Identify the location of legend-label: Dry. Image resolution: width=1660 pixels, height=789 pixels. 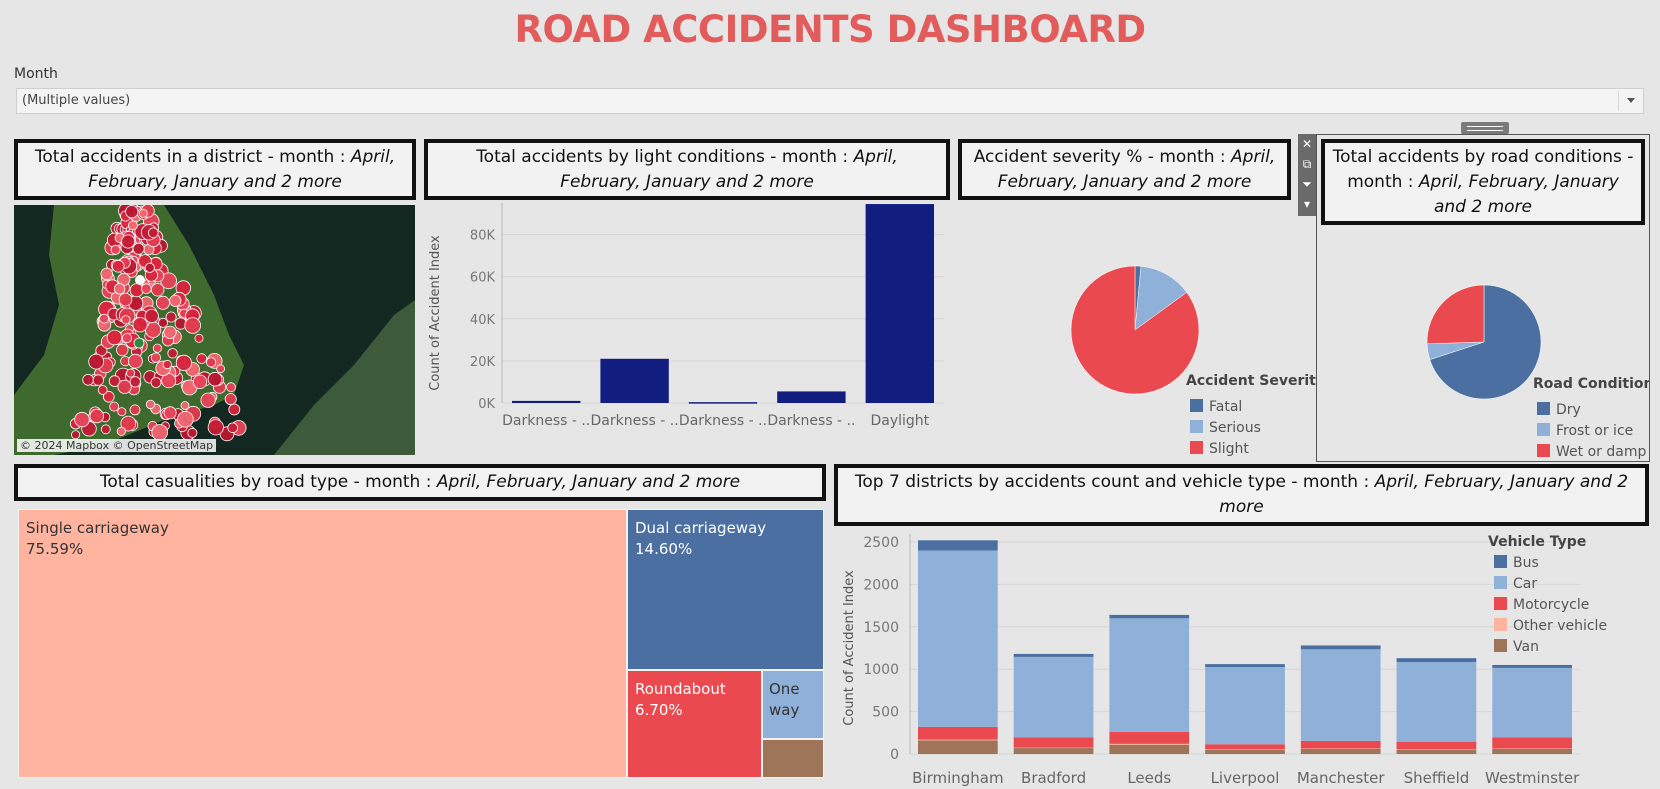
(1568, 410).